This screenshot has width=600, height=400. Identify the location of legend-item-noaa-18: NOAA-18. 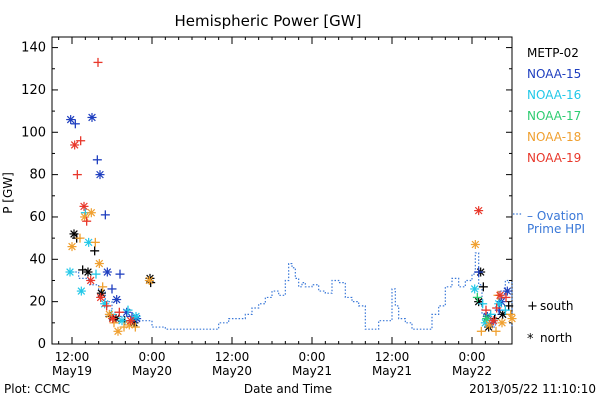
(554, 137).